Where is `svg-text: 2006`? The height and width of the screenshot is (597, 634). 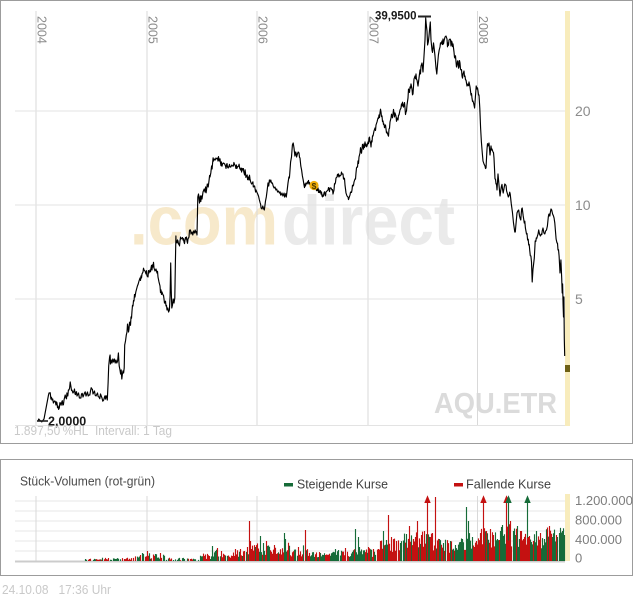 svg-text: 2006 is located at coordinates (263, 30).